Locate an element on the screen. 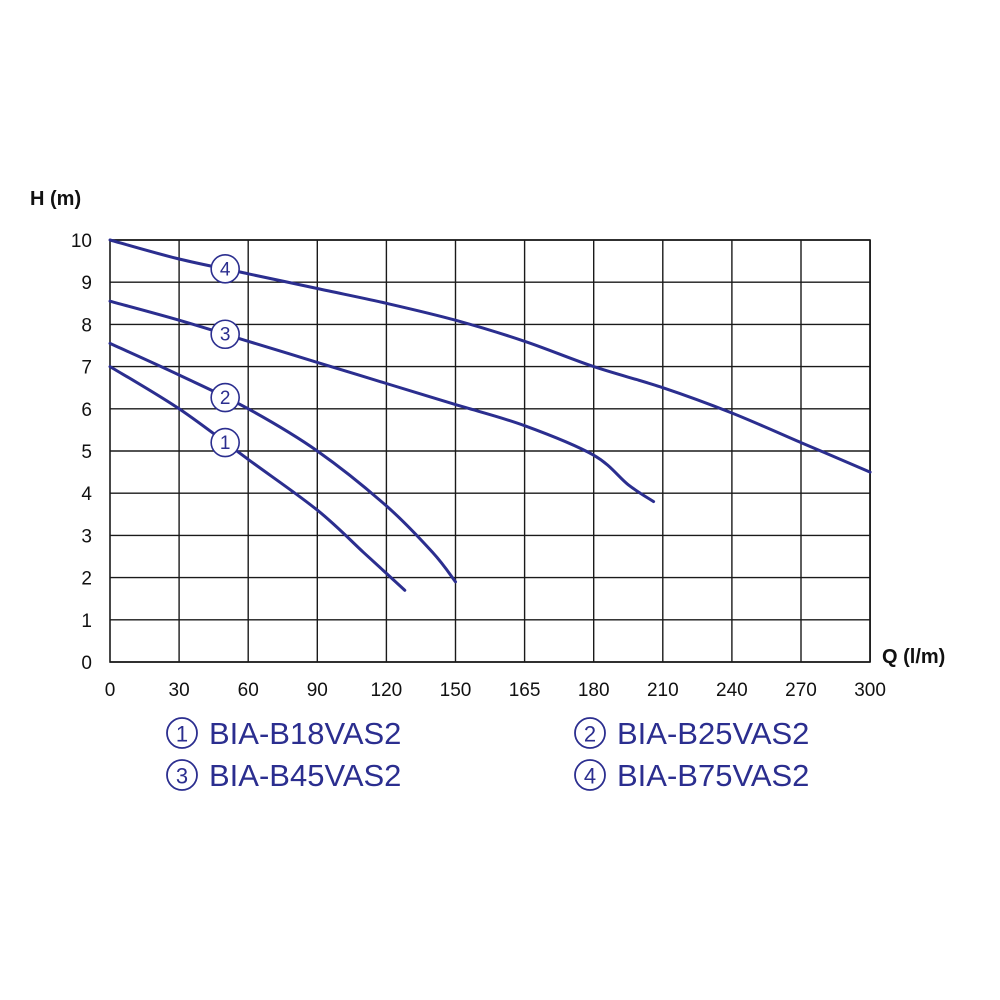  legend-marker-number: 4 is located at coordinates (590, 776).